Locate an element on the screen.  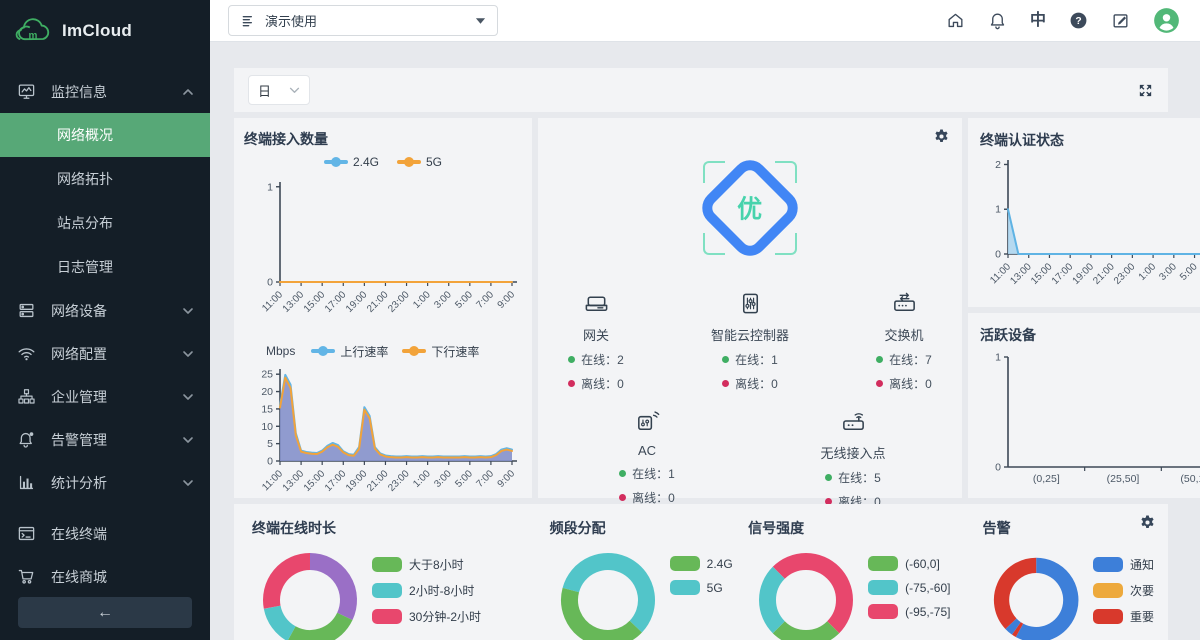
feedback-edit-icon is located at coordinates (1120, 20).